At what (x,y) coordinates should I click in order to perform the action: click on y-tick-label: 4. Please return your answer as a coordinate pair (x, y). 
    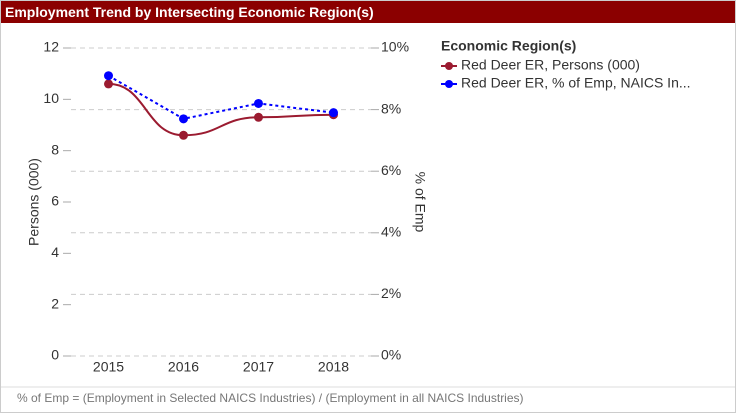
    Looking at the image, I should click on (55, 252).